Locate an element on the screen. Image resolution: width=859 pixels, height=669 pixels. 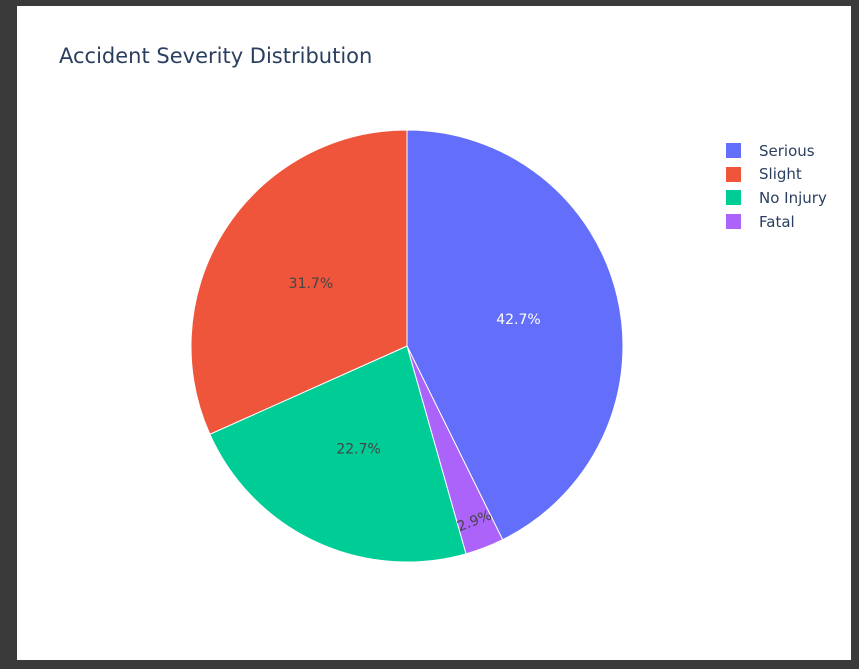
legend-label: Serious is located at coordinates (787, 150).